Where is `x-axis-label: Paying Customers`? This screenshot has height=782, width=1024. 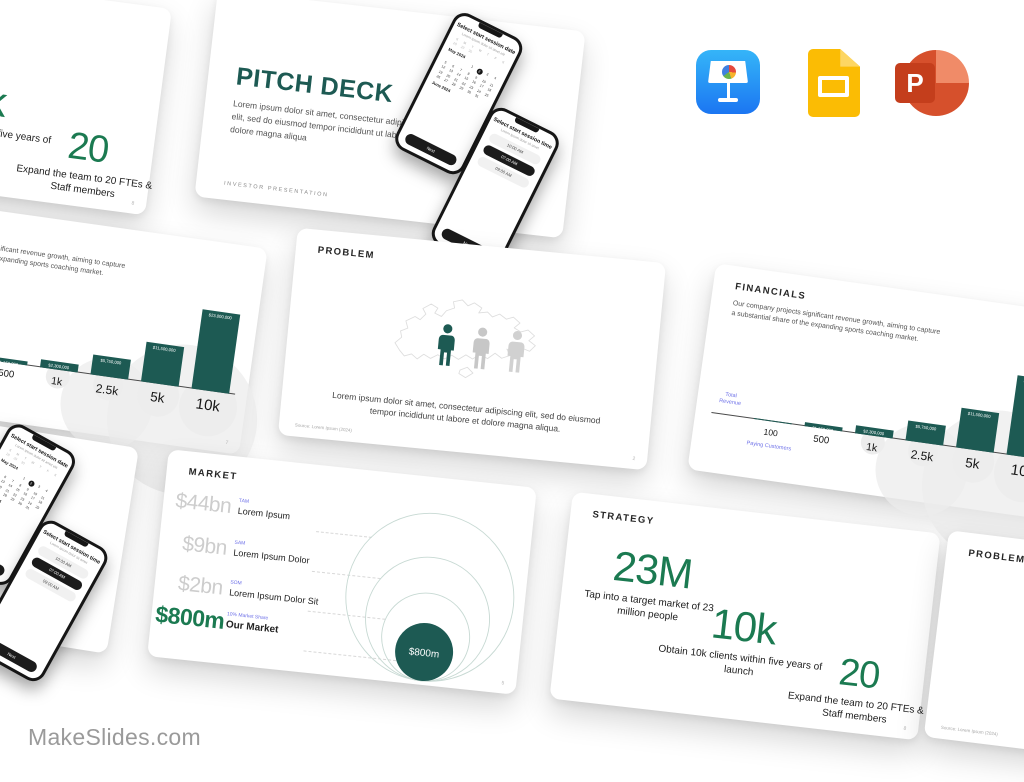 x-axis-label: Paying Customers is located at coordinates (769, 446).